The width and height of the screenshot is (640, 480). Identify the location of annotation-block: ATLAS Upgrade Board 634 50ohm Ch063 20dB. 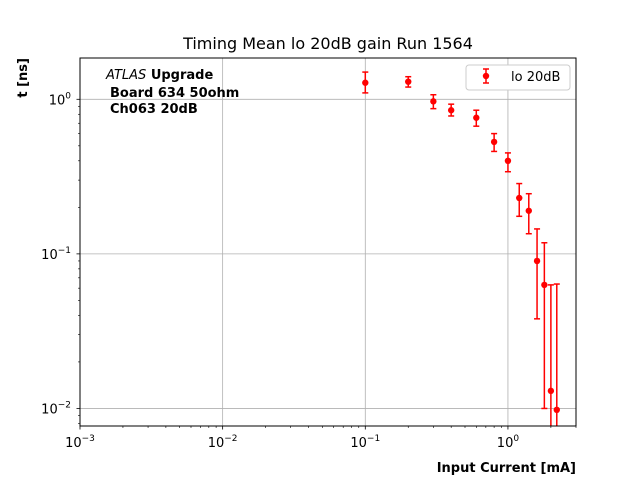
(172, 92).